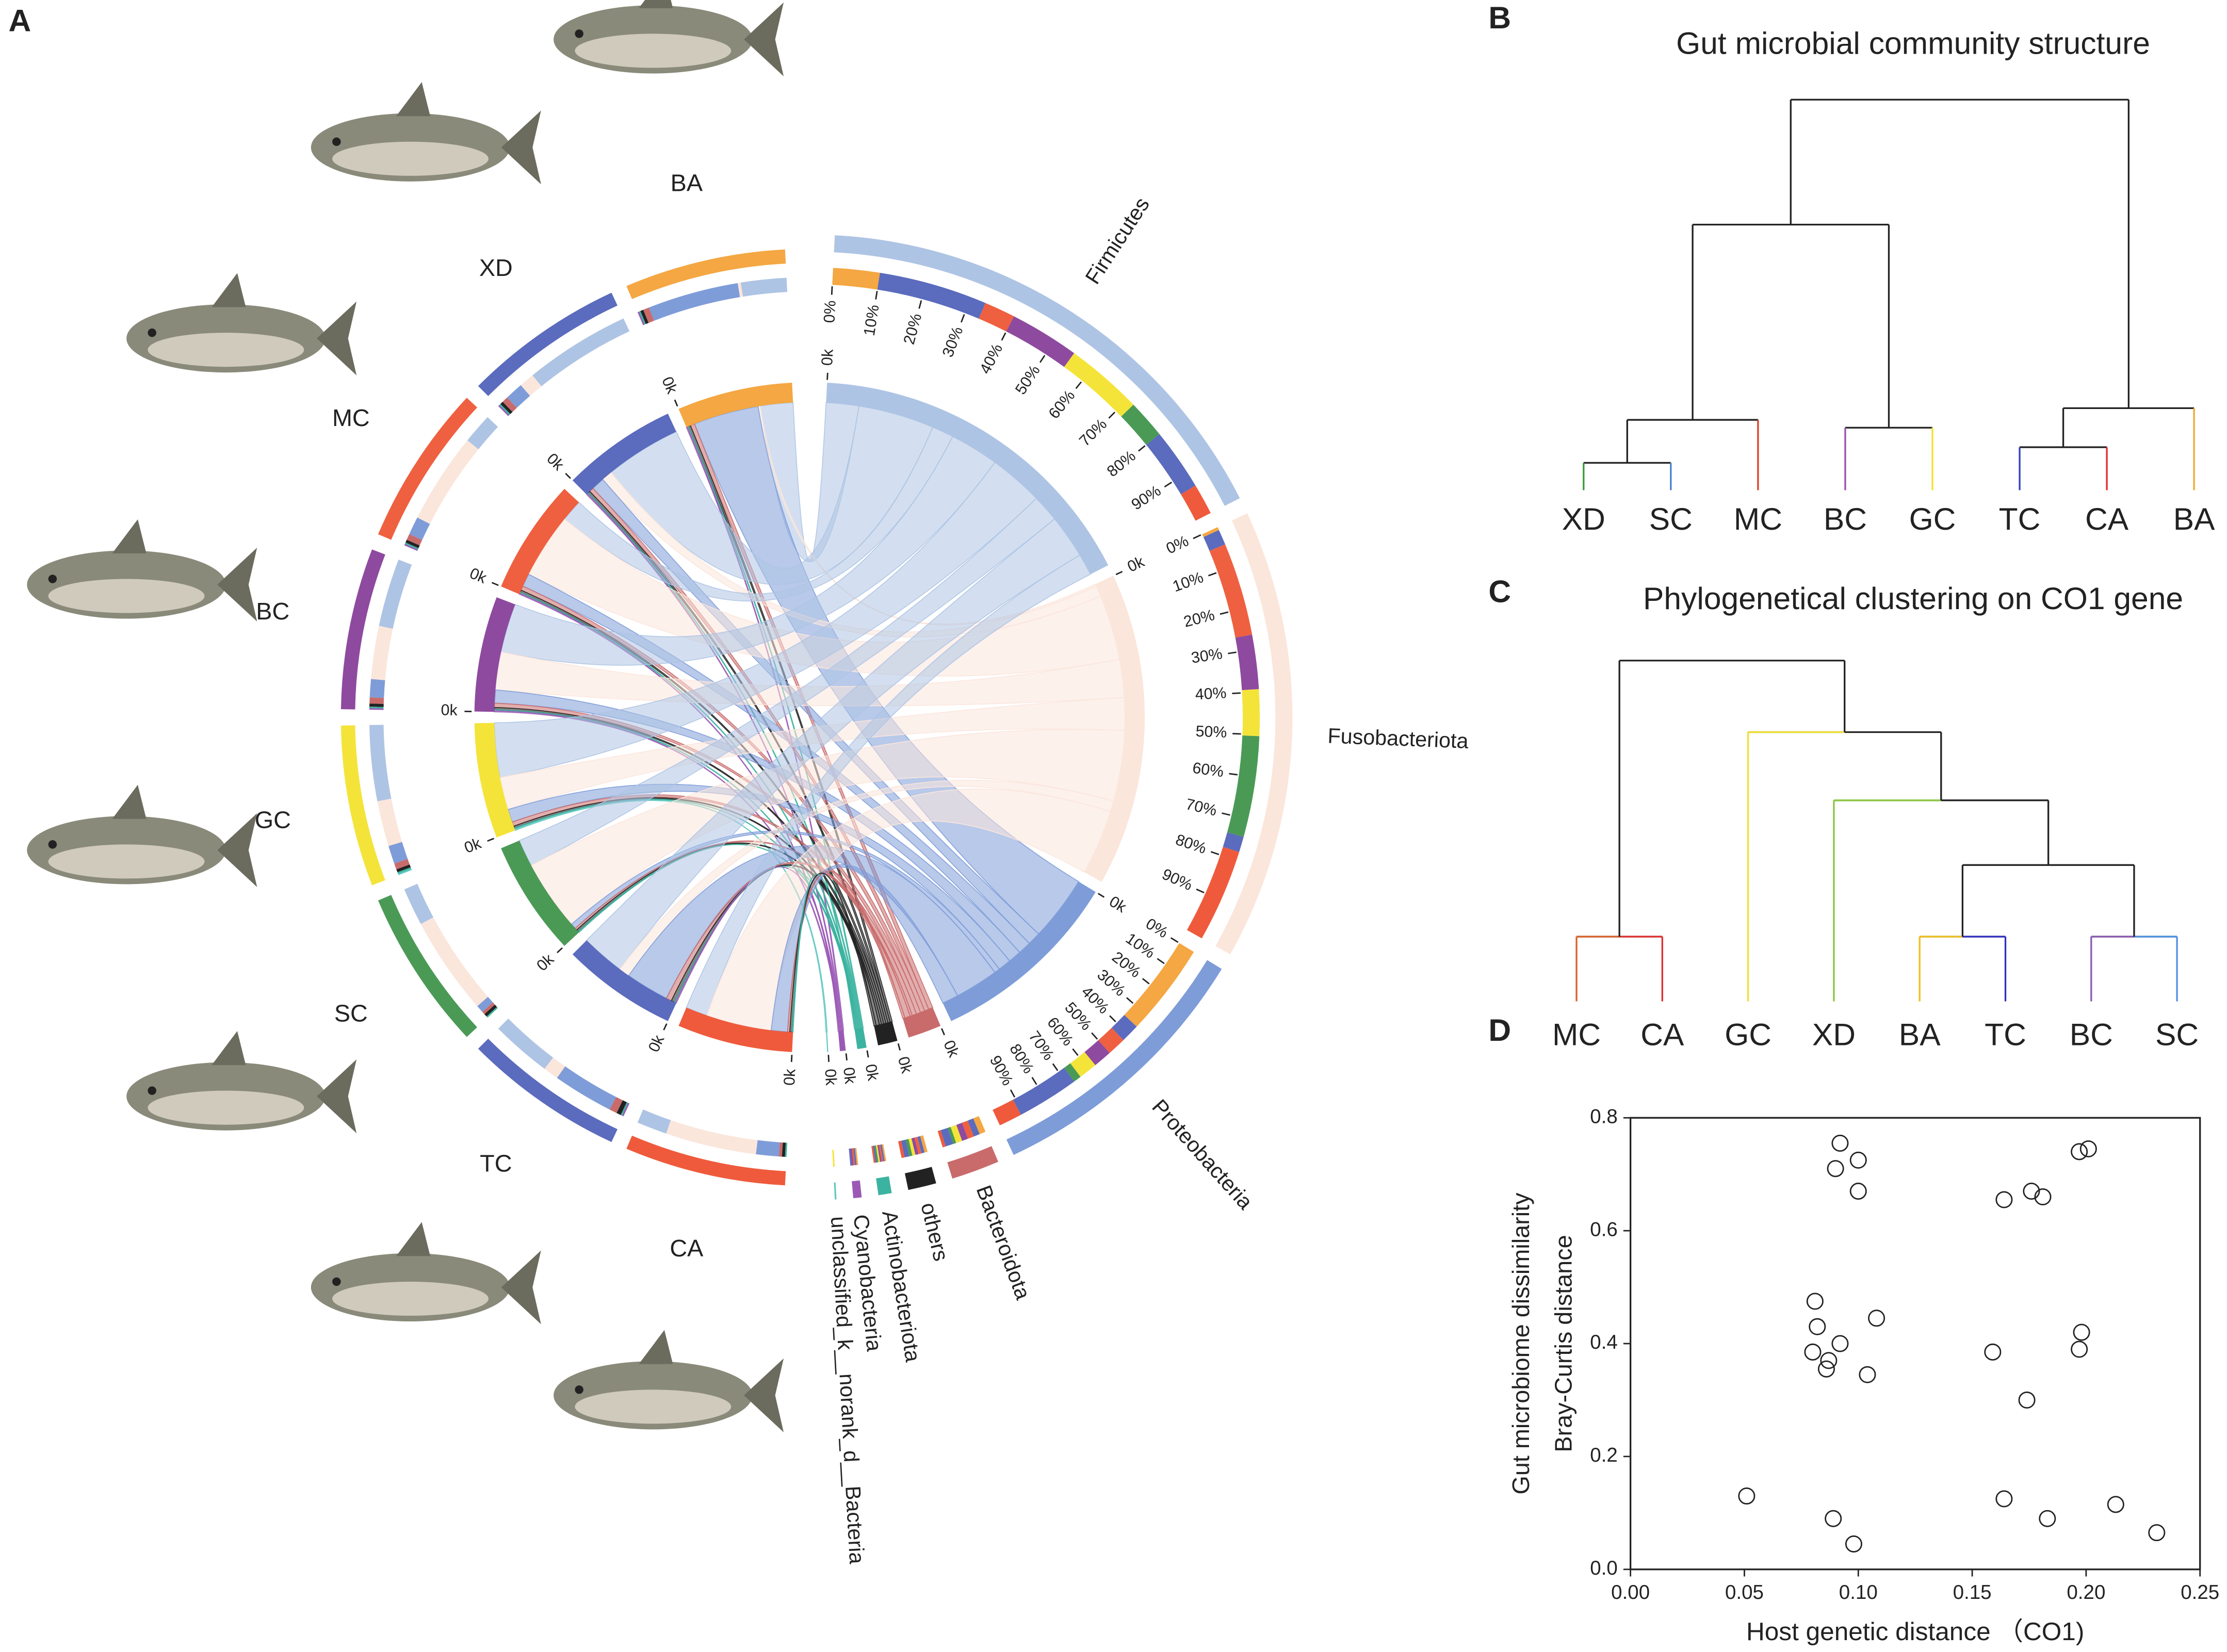 Image resolution: width=2227 pixels, height=1652 pixels. I want to click on ring-tick-label: 60%, so click(1209, 770).